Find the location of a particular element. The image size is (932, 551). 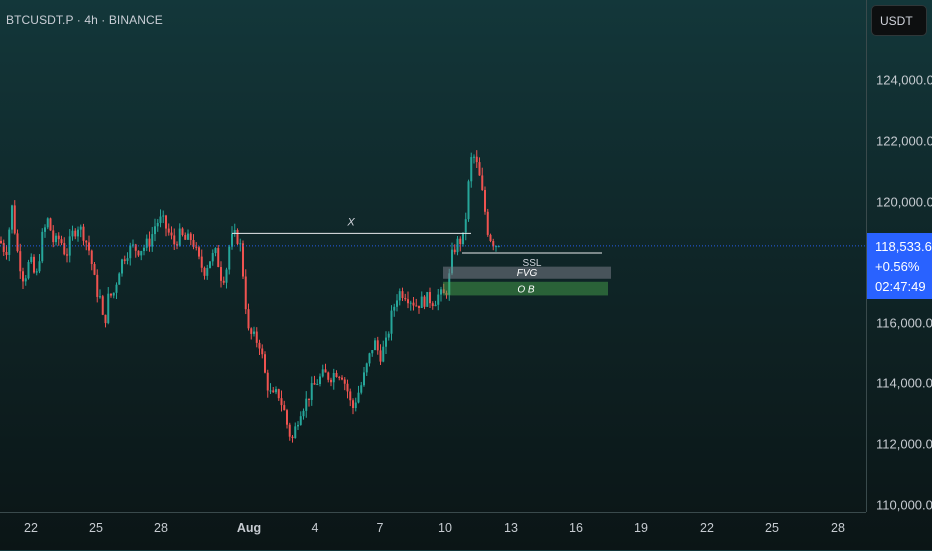

date-tick-label: 22 is located at coordinates (707, 528).